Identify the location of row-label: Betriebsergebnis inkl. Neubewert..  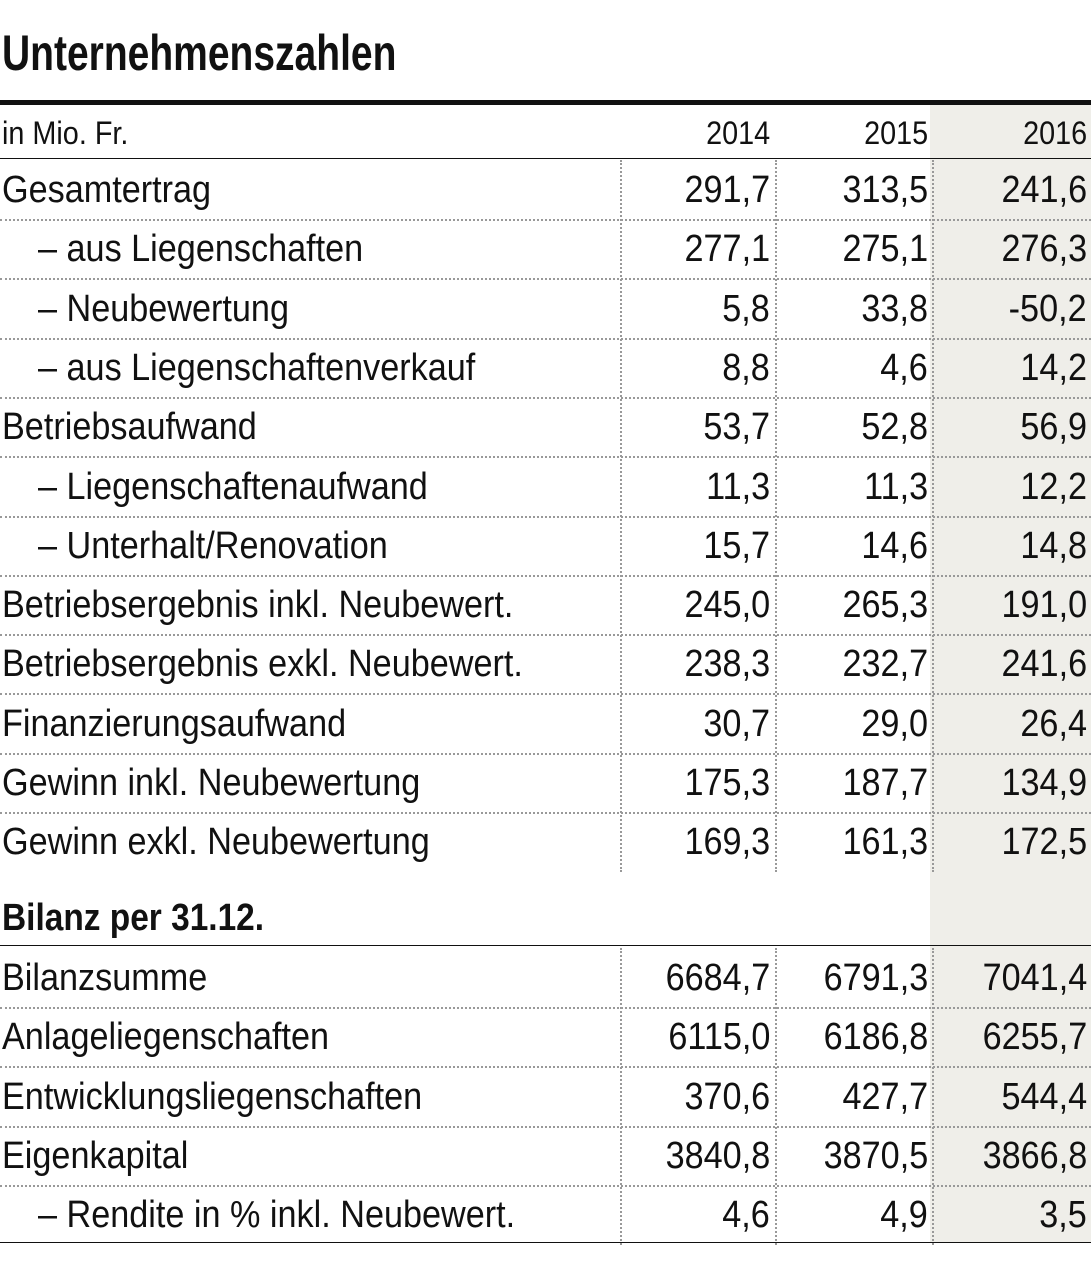
(258, 605).